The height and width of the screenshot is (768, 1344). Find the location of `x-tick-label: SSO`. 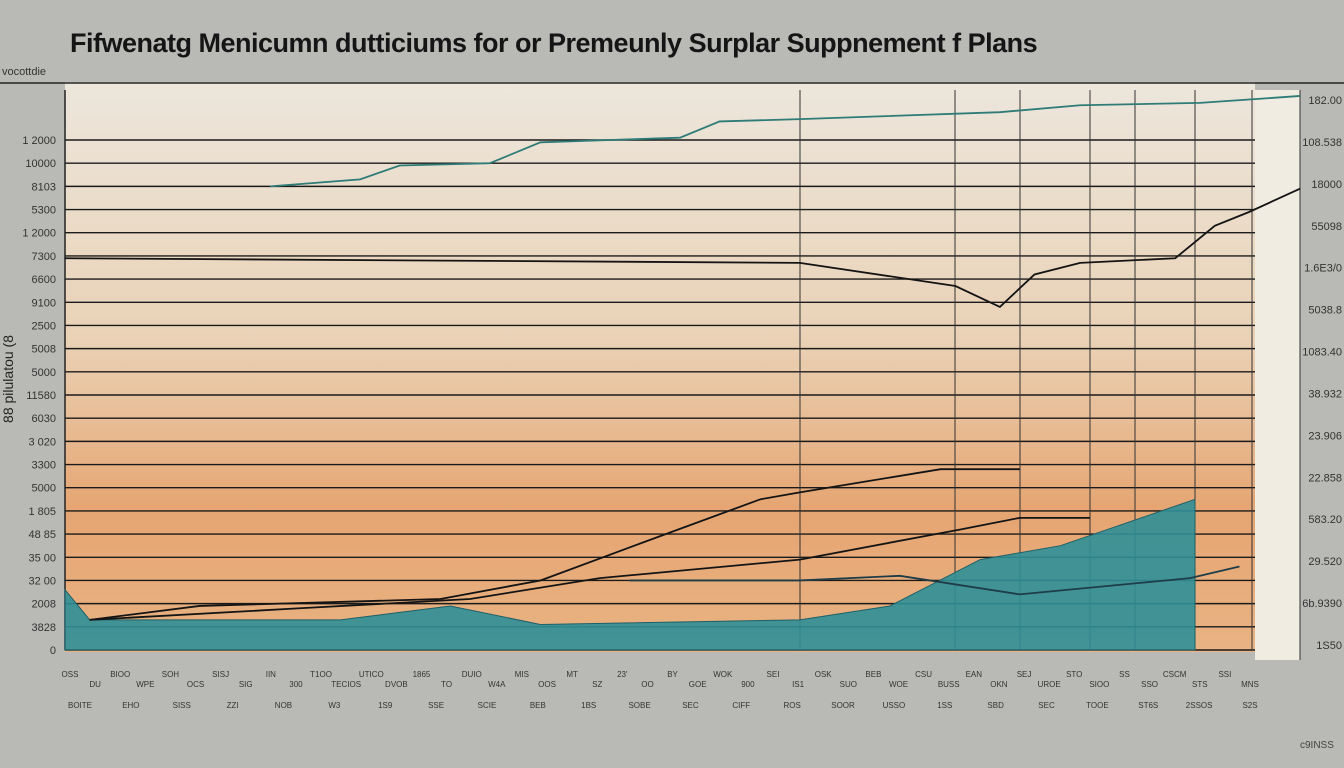

x-tick-label: SSO is located at coordinates (1149, 684).